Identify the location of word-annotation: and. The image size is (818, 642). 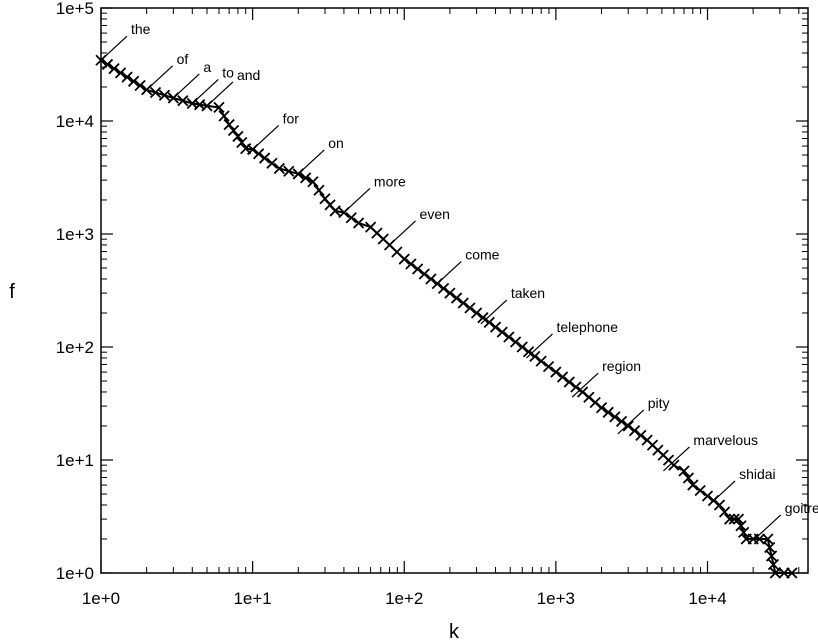
(233, 87).